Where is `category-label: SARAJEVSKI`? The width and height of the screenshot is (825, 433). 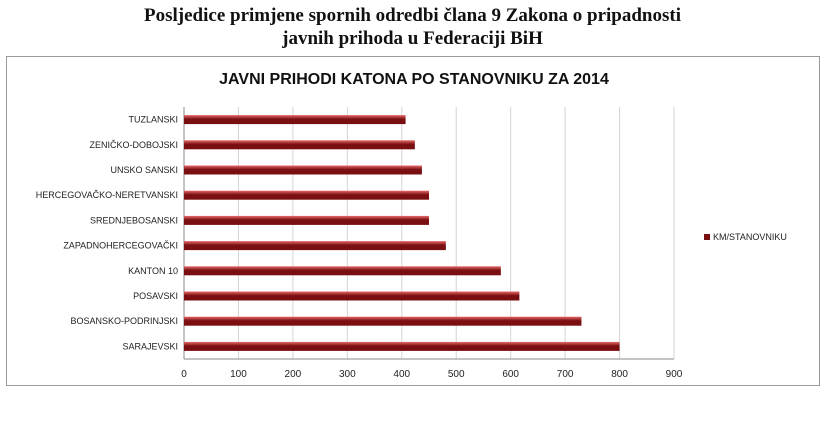 category-label: SARAJEVSKI is located at coordinates (150, 346).